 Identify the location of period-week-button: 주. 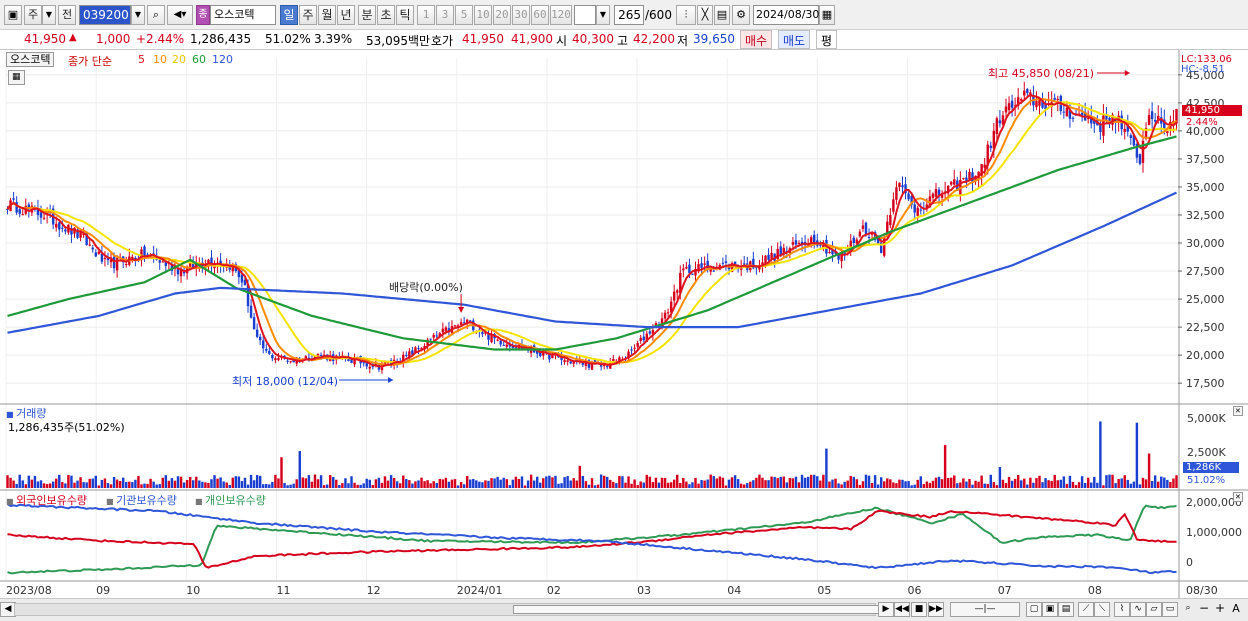
(308, 15).